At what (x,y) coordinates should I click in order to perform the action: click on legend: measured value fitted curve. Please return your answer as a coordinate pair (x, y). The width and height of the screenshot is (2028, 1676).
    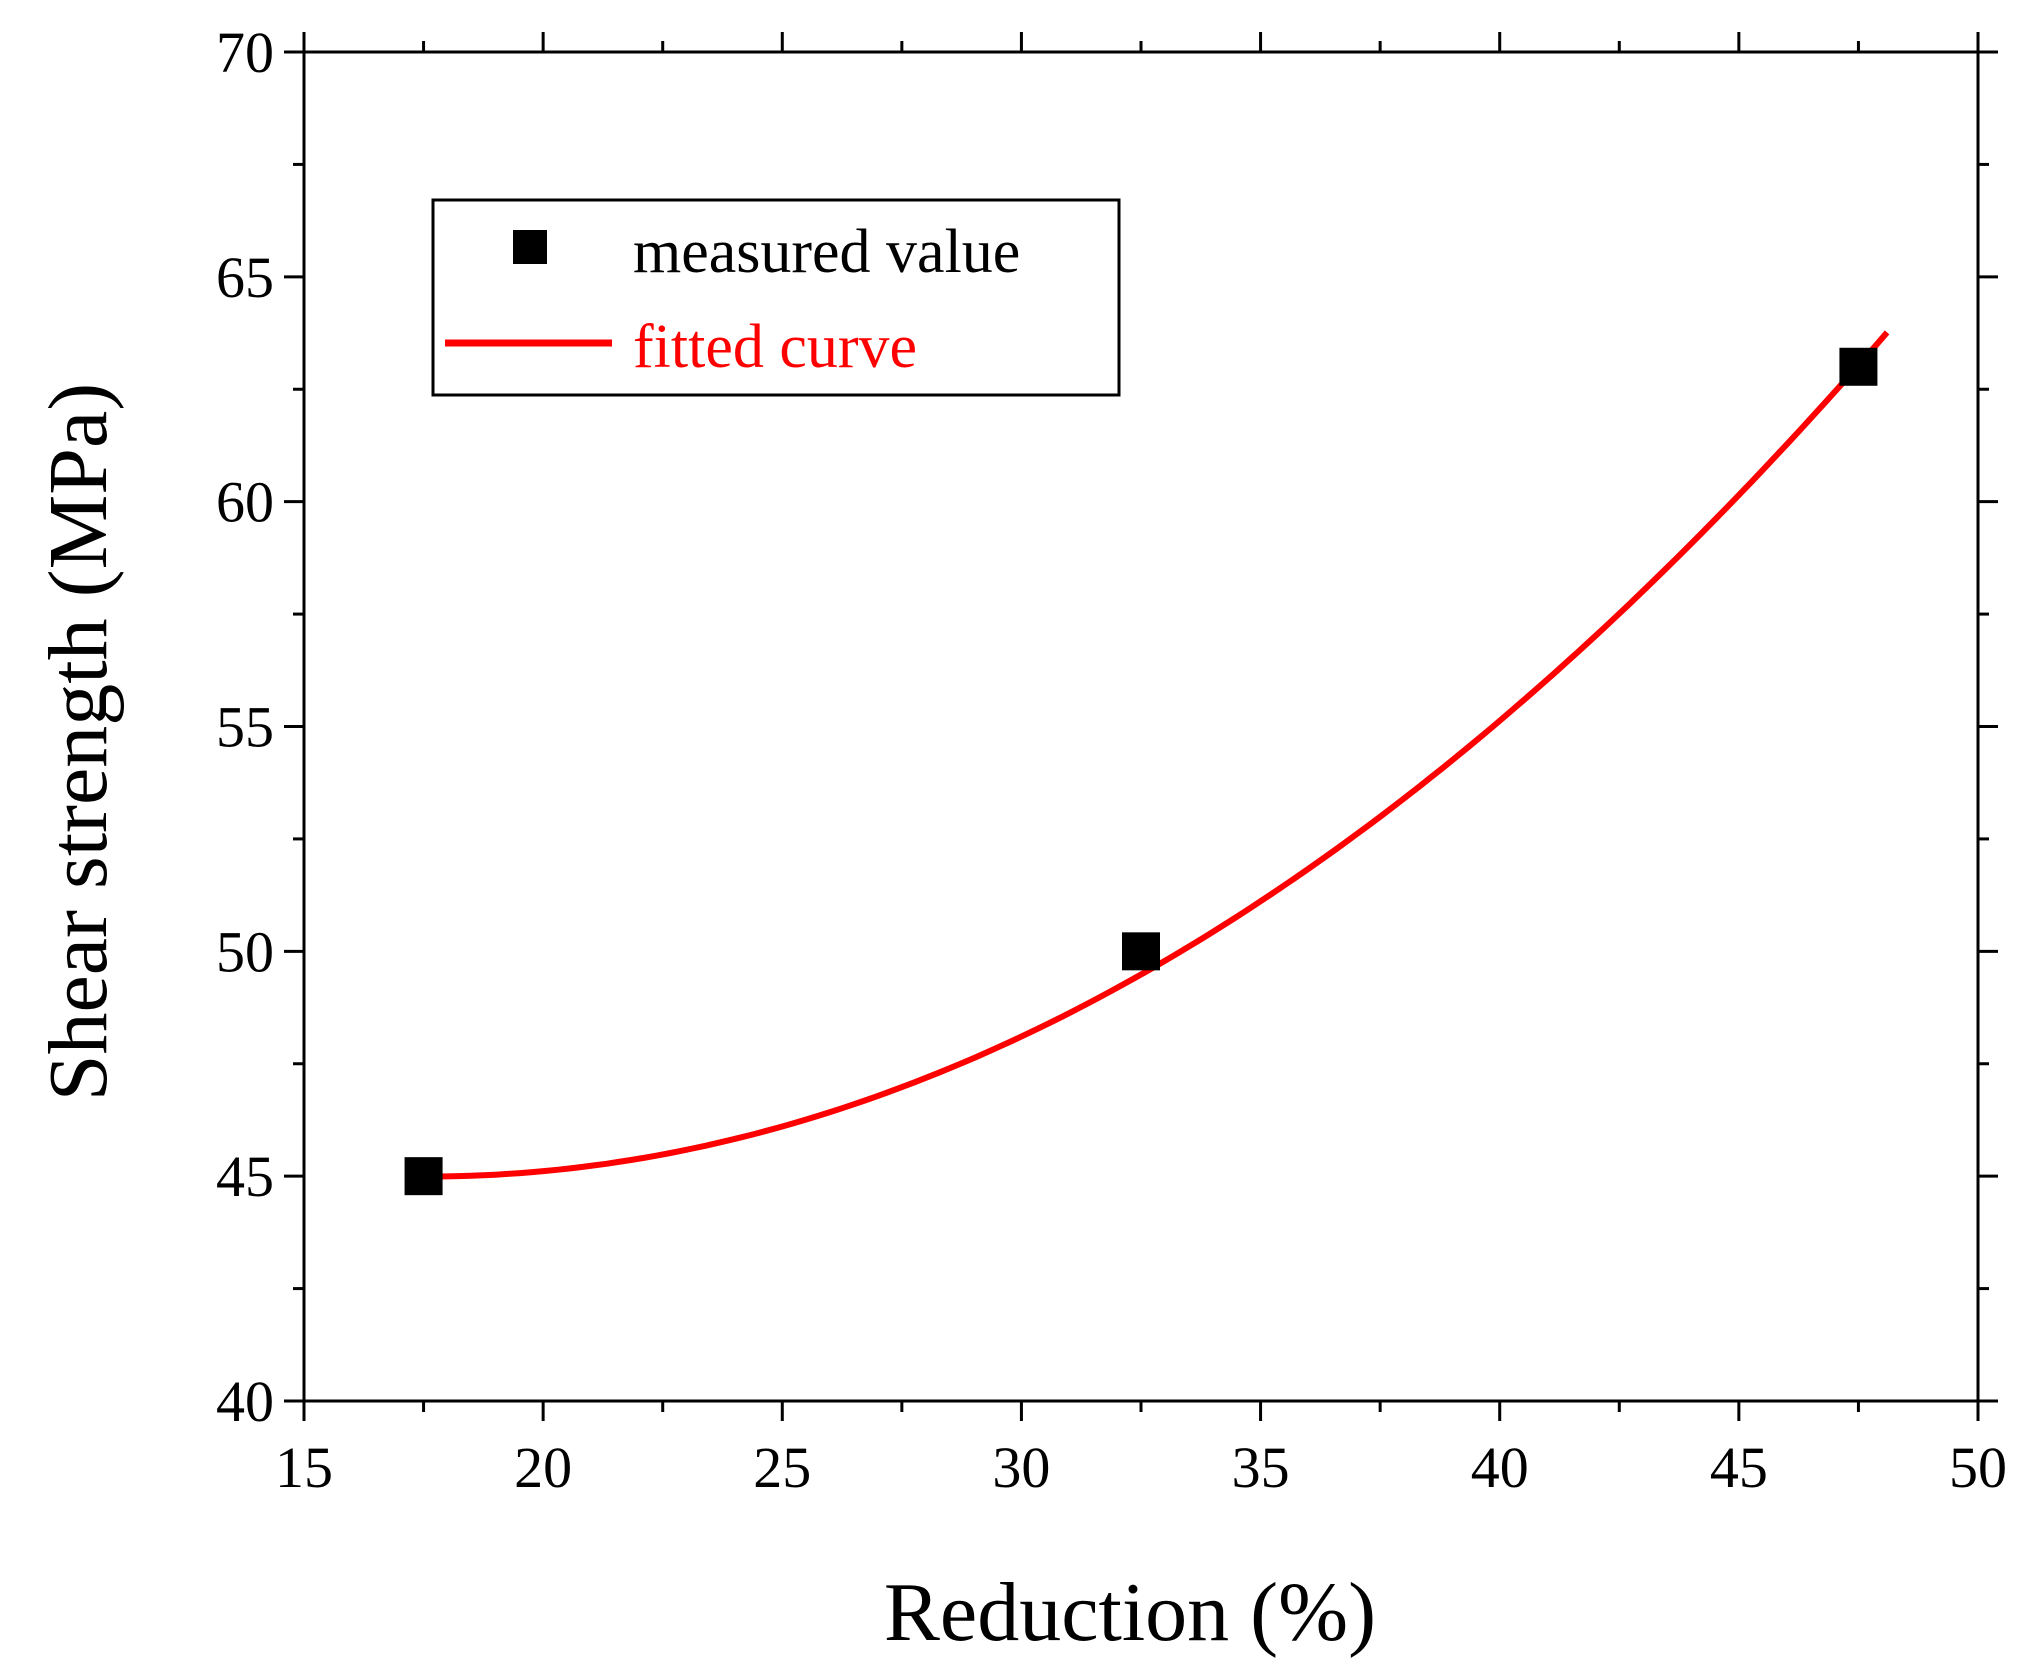
    Looking at the image, I should click on (776, 297).